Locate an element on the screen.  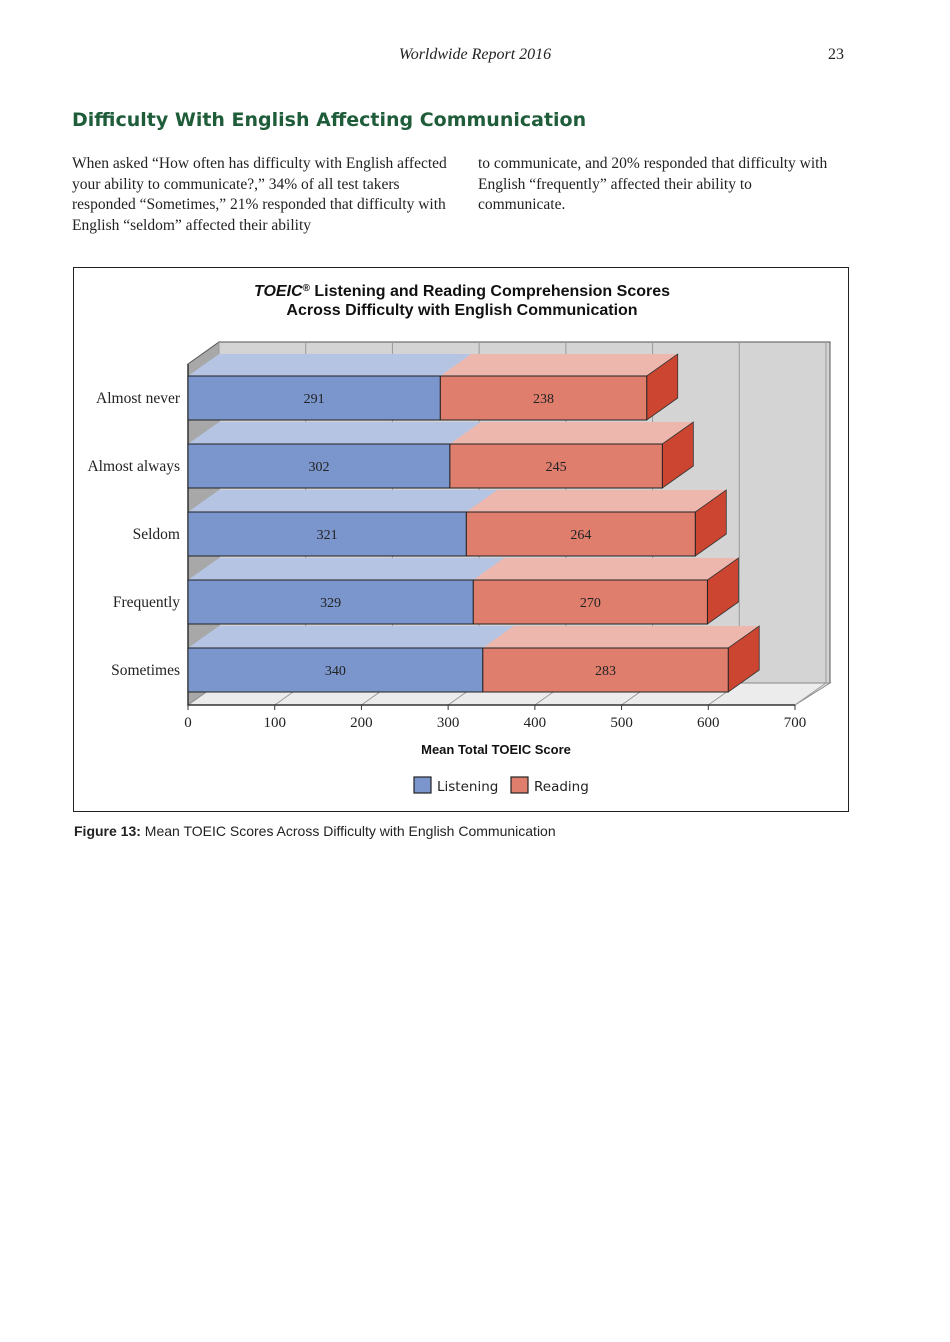
legend-swatch-reading is located at coordinates (519, 785).